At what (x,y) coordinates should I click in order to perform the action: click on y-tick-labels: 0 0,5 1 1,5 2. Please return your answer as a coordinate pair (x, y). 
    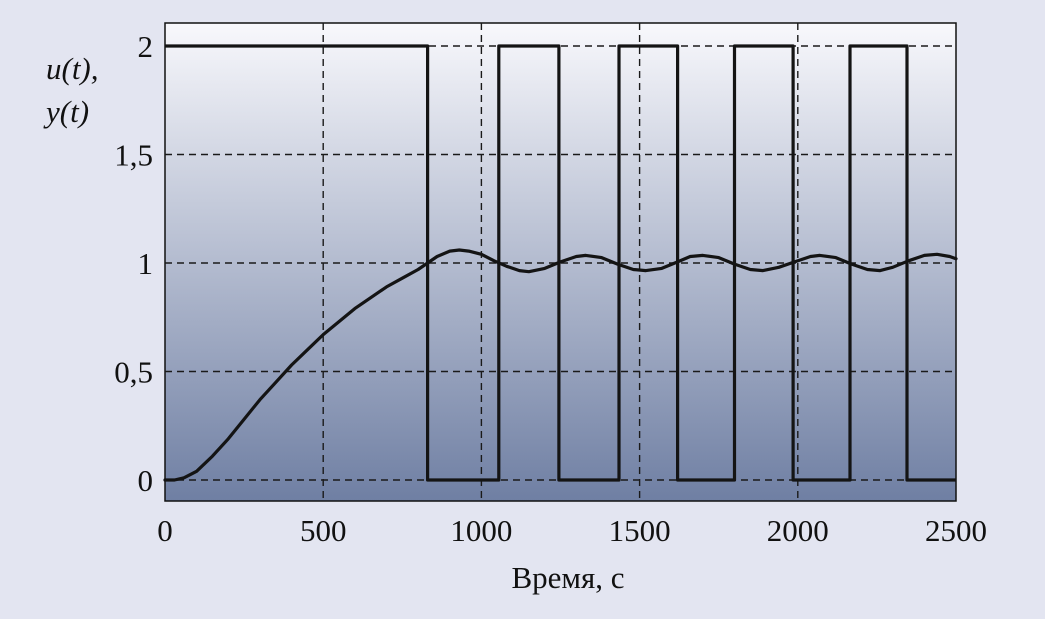
    Looking at the image, I should click on (133, 263).